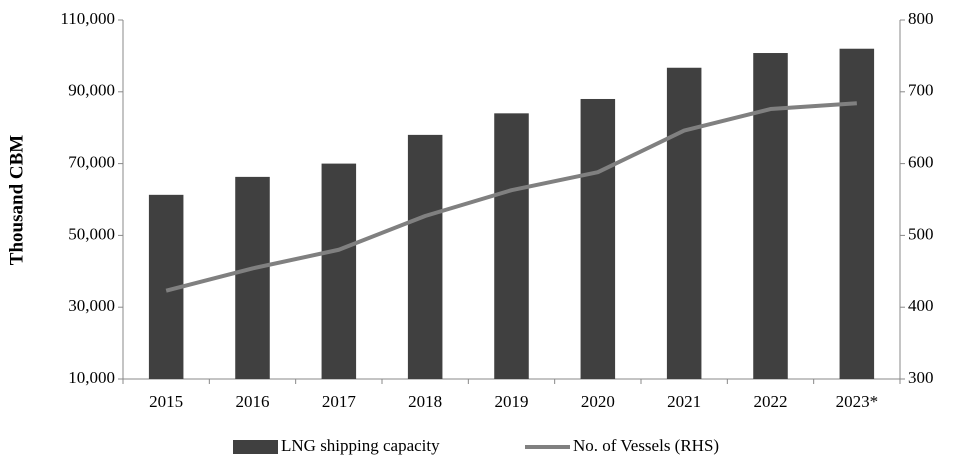 Image resolution: width=960 pixels, height=465 pixels. Describe the element at coordinates (91, 233) in the screenshot. I see `y-tick-label: 50,000` at that location.